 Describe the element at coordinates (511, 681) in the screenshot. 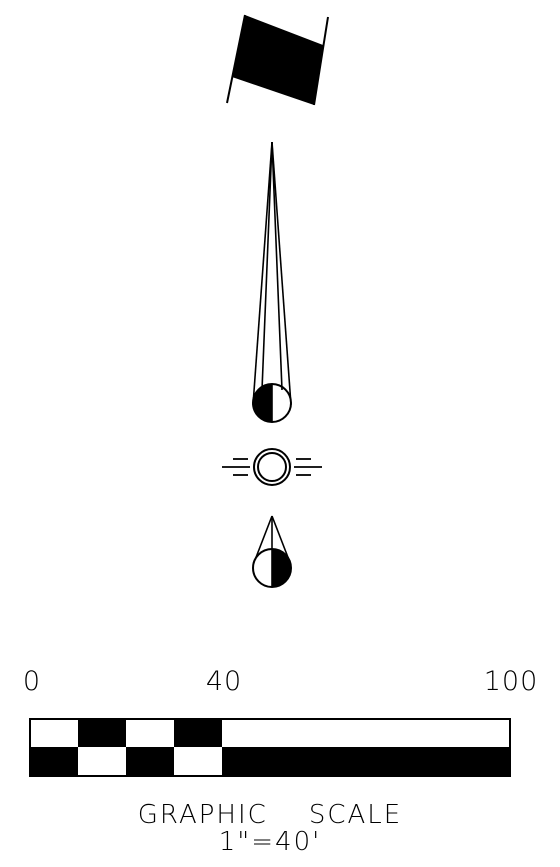

I see `scale-label-hundred: 100` at that location.